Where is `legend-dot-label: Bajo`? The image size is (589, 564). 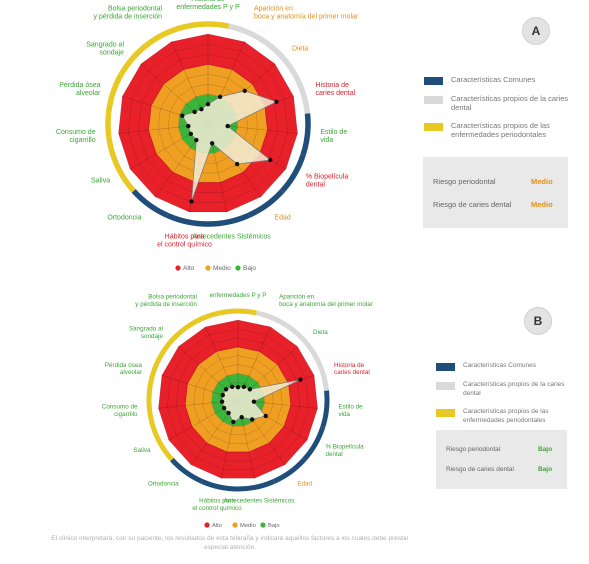
legend-dot-label: Bajo is located at coordinates (274, 526).